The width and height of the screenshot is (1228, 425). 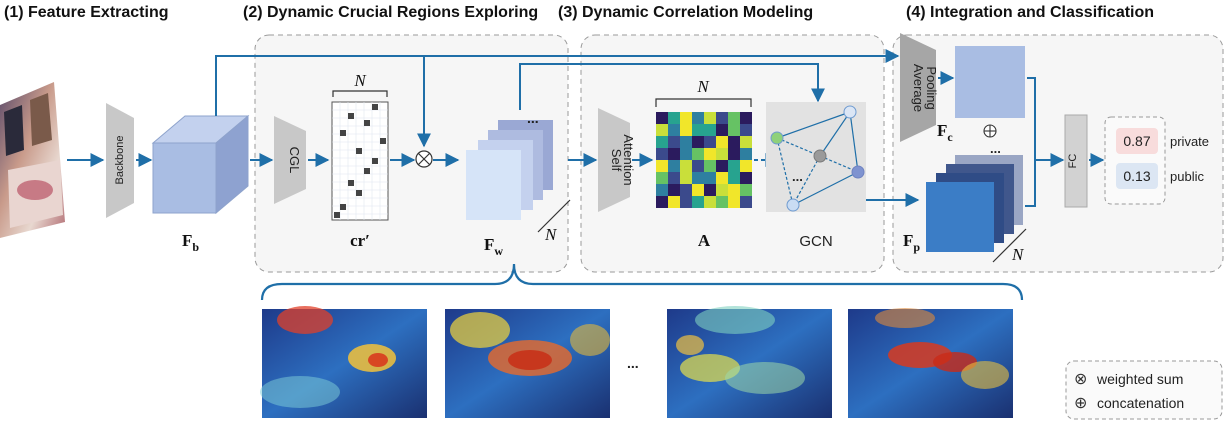 What do you see at coordinates (1080, 378) in the screenshot?
I see `legend-weighted-sum-symbol: ⊗` at bounding box center [1080, 378].